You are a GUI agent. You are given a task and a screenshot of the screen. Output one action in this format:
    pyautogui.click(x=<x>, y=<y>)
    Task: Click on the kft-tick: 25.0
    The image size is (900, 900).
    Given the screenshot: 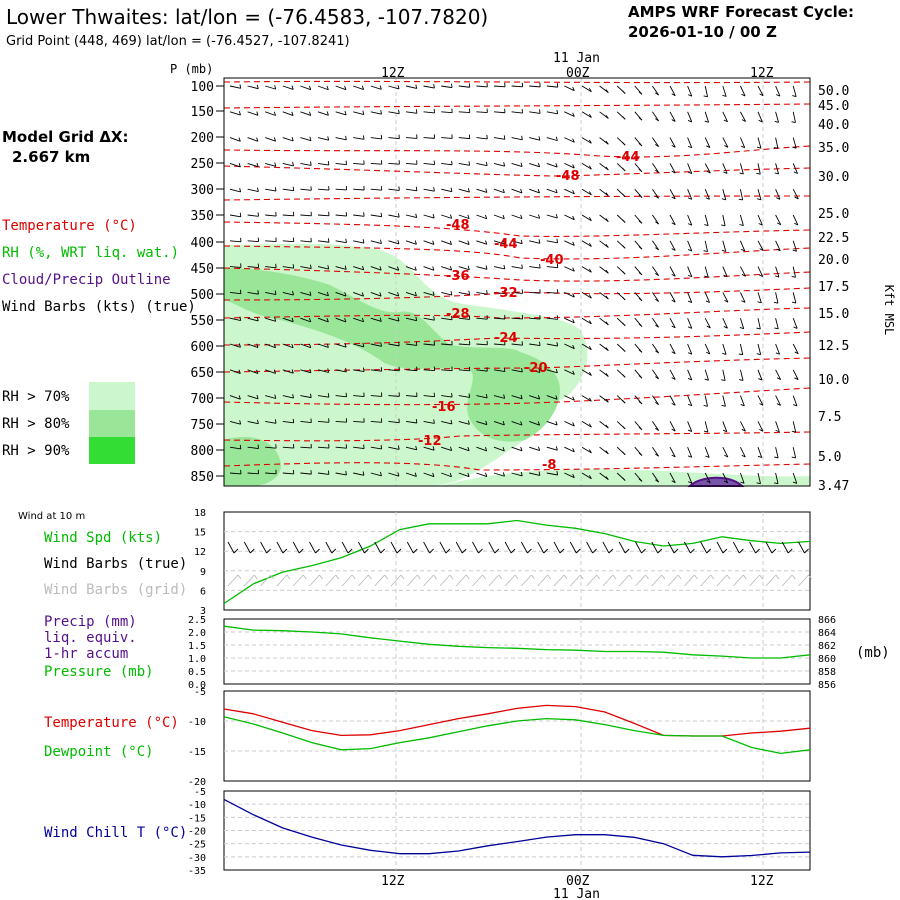 What is the action you would take?
    pyautogui.click(x=833, y=214)
    